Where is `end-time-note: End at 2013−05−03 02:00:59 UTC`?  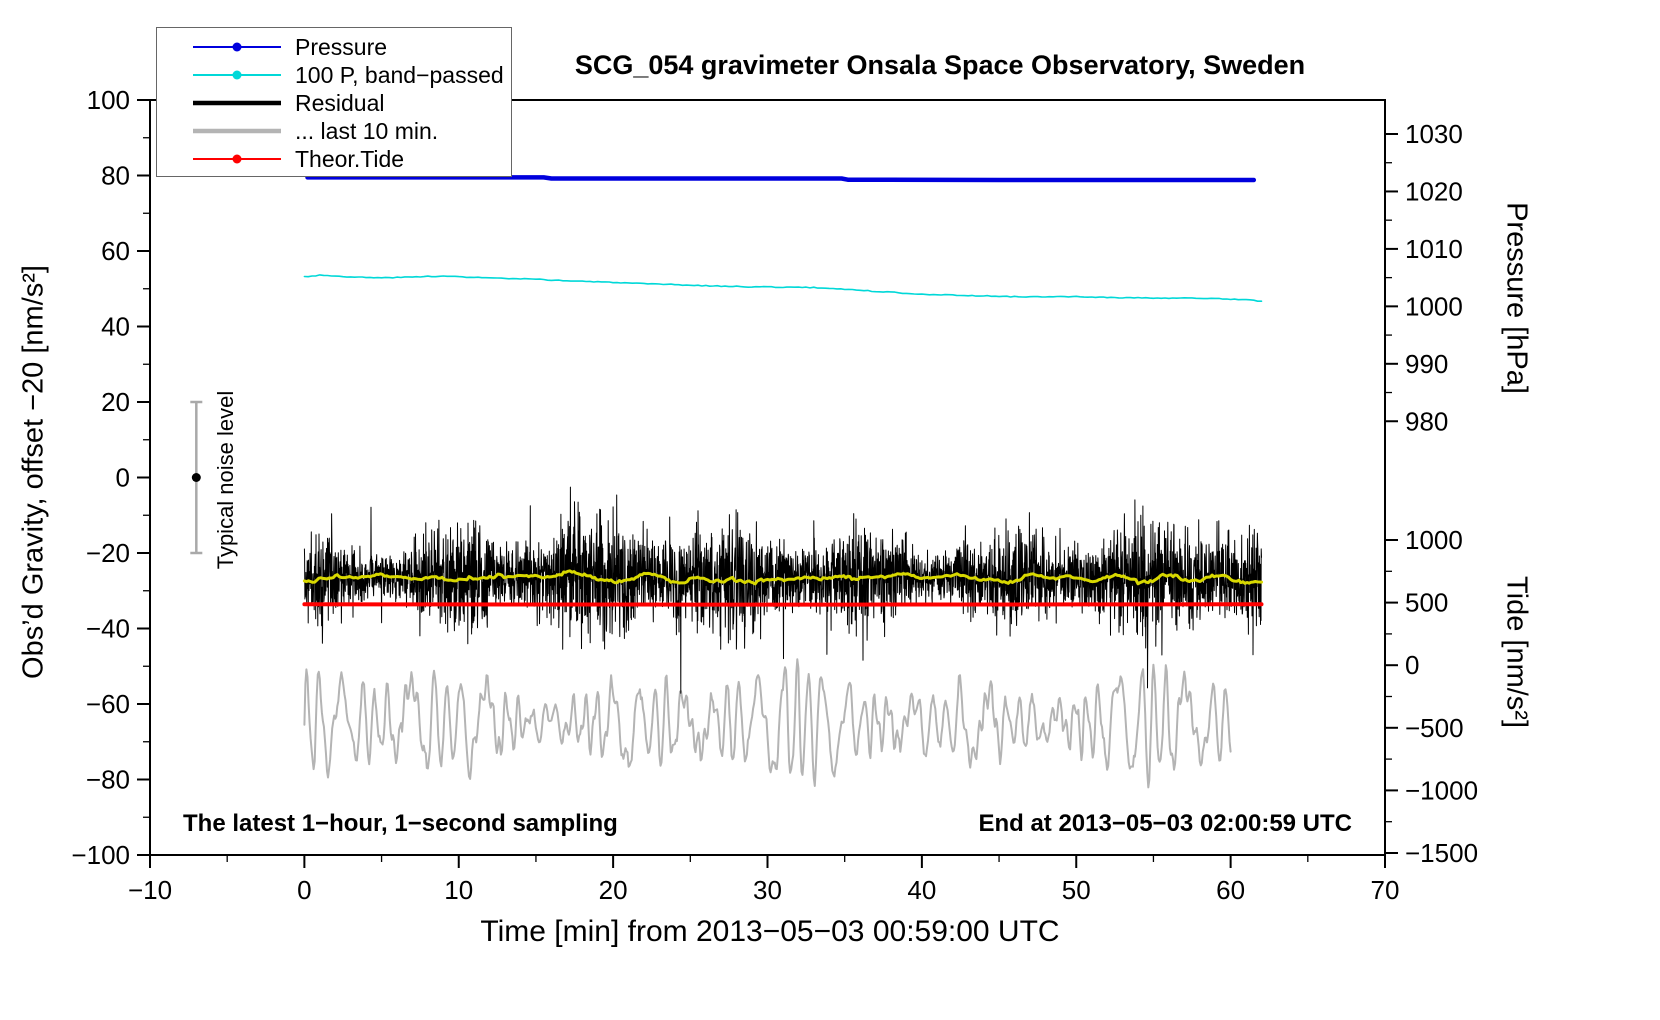
end-time-note: End at 2013−05−03 02:00:59 UTC is located at coordinates (1165, 823).